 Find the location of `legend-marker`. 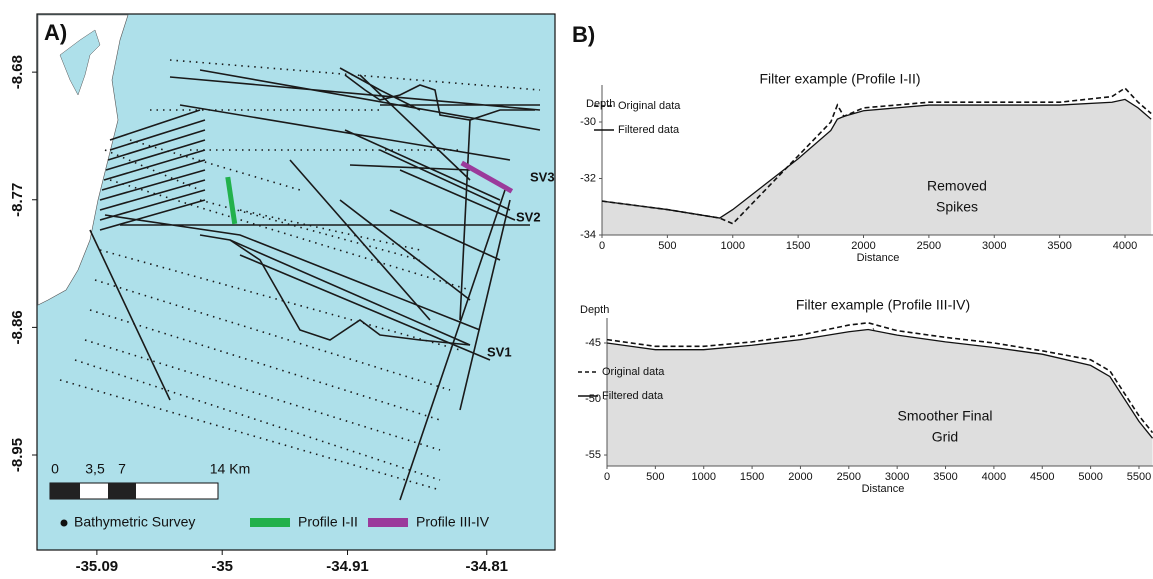

legend-marker is located at coordinates (64, 523).